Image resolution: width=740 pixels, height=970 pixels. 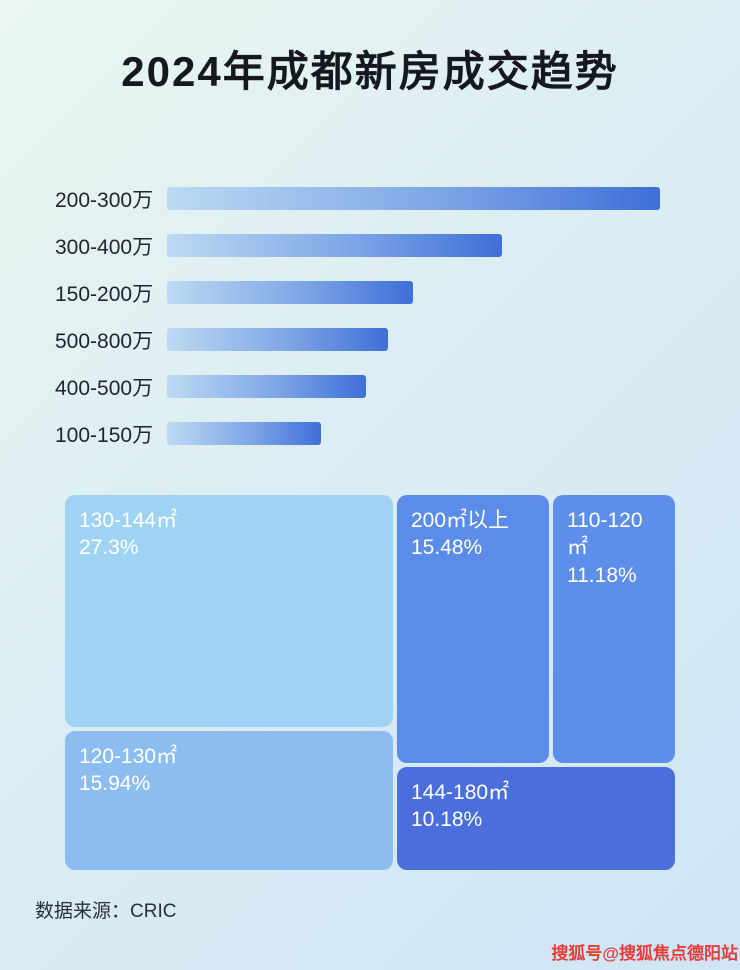 I want to click on bar-row: 200-300万, so click(x=365, y=199).